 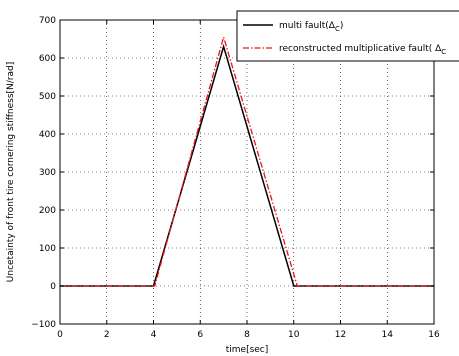 What do you see at coordinates (47, 173) in the screenshot?
I see `y-tick-label: 300` at bounding box center [47, 173].